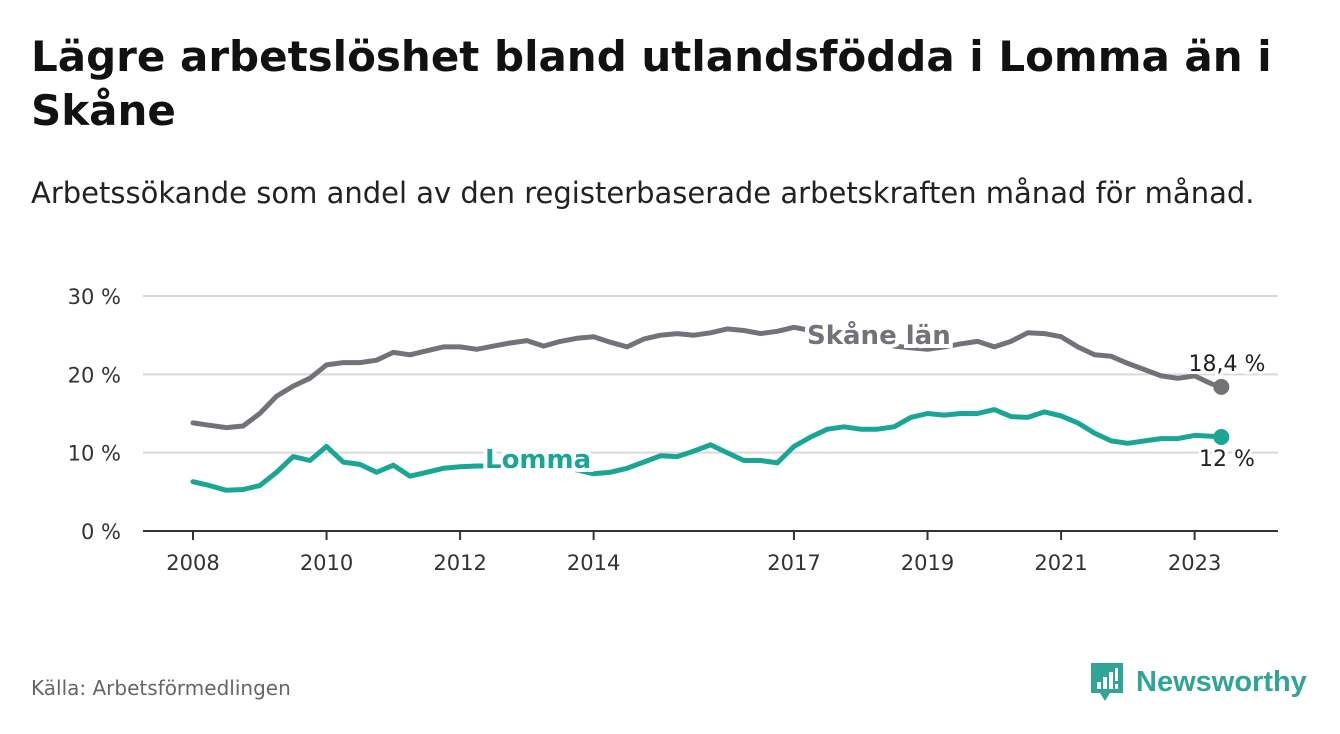  What do you see at coordinates (94, 297) in the screenshot?
I see `y-tick-label: 30 %` at bounding box center [94, 297].